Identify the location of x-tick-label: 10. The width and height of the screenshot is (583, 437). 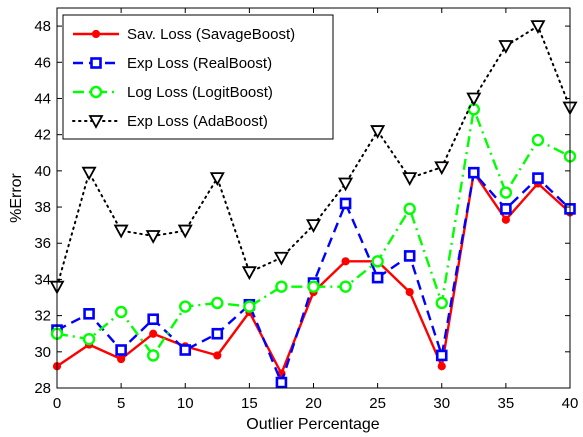
(185, 403).